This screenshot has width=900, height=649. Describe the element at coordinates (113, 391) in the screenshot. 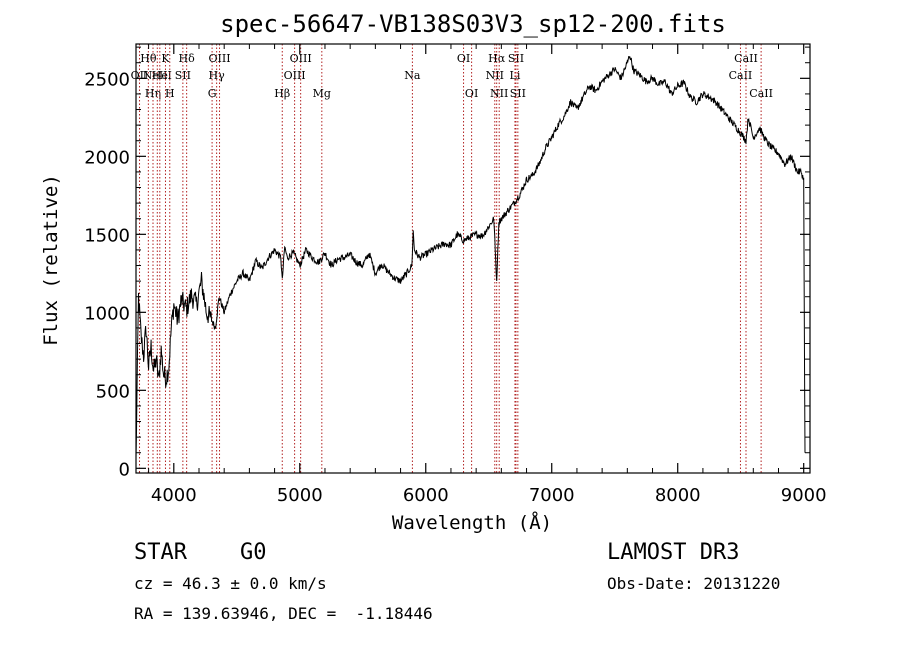

I see `y-tick-label-1: 500` at that location.